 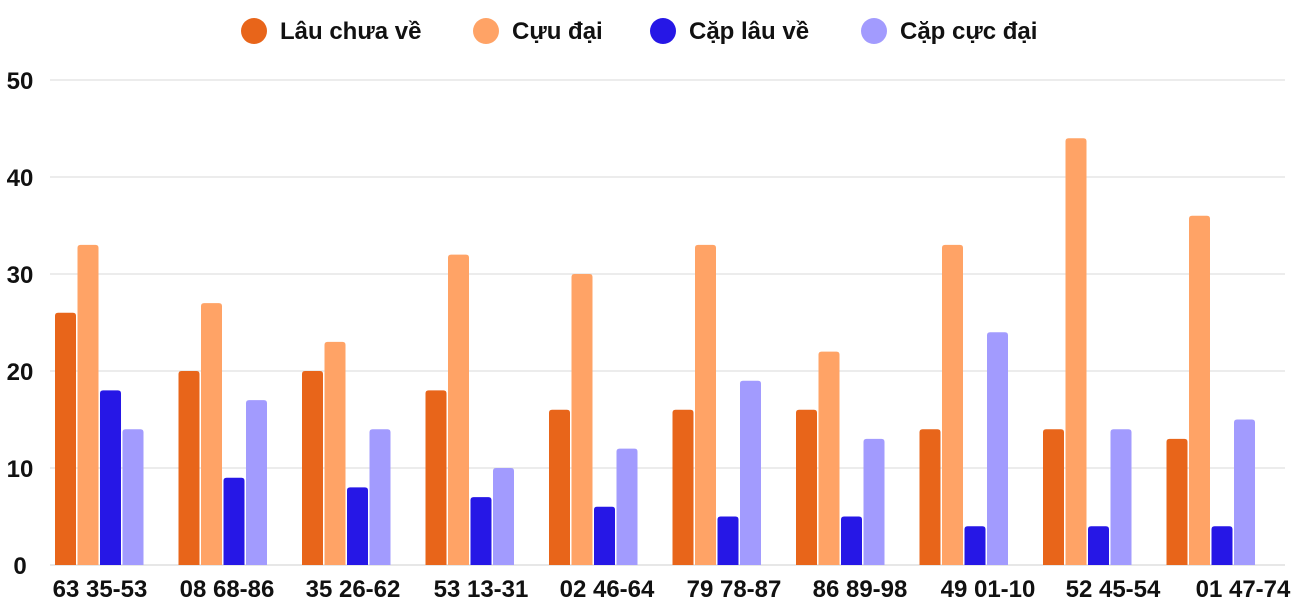 I want to click on x-tick-label: 49 01-10, so click(x=988, y=588).